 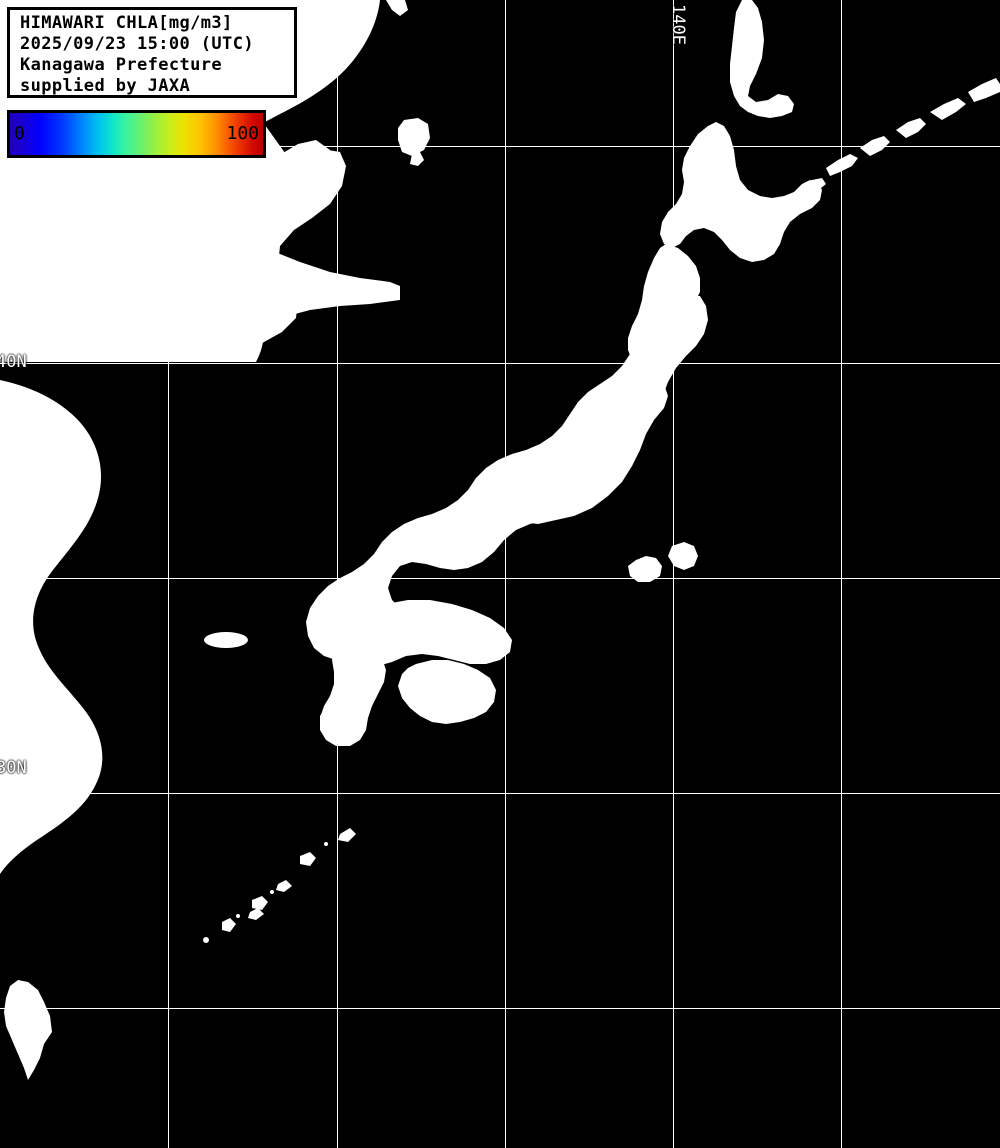 I want to click on land-noto, so click(x=617, y=442).